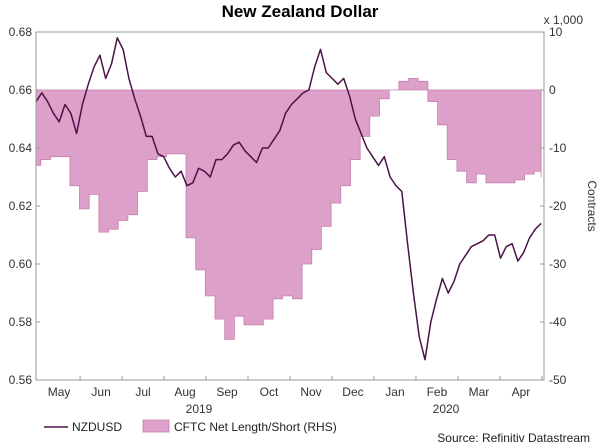  Describe the element at coordinates (564, 20) in the screenshot. I see `right-axis-multiplier: x 1,000` at that location.